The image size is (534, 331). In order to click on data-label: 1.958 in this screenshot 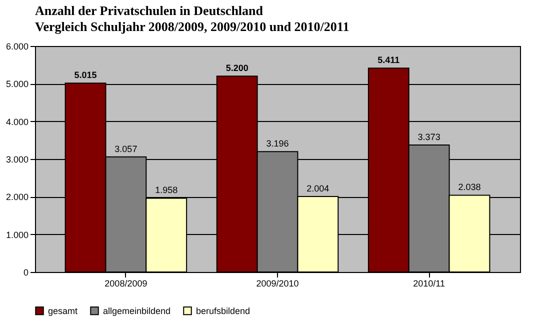, I will do `click(166, 190)`.